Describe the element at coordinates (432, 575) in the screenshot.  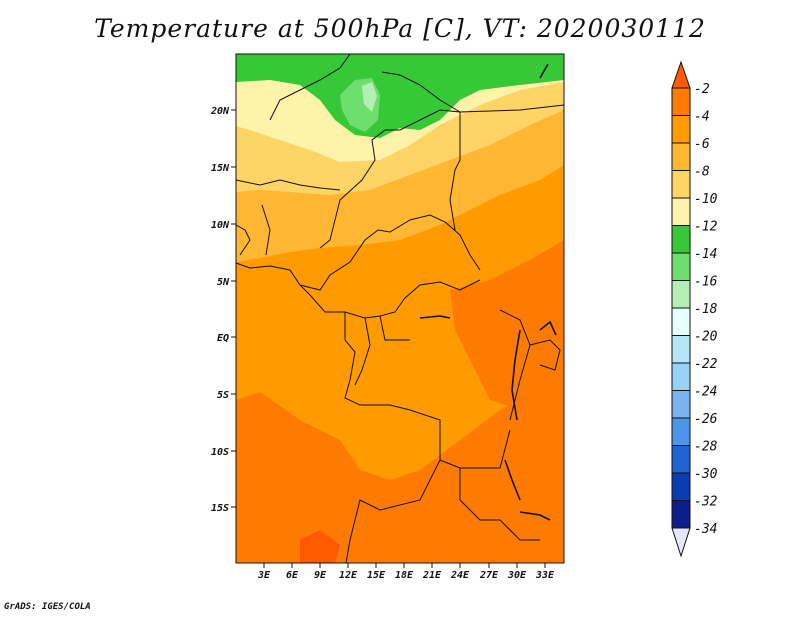
I see `lon-label: 21E` at that location.